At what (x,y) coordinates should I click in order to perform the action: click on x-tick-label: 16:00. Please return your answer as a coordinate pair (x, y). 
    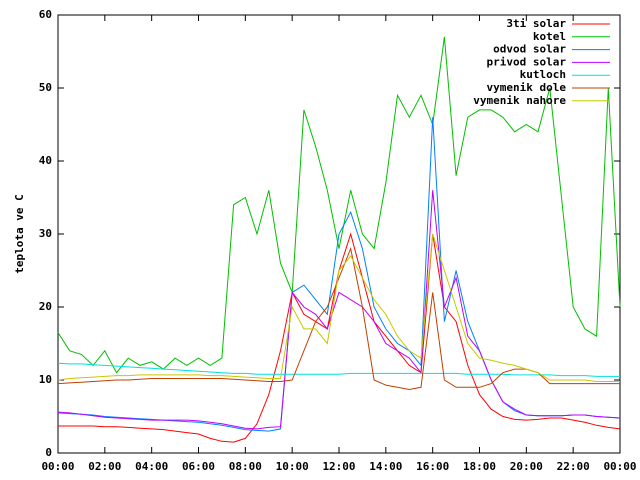
    Looking at the image, I should click on (432, 466).